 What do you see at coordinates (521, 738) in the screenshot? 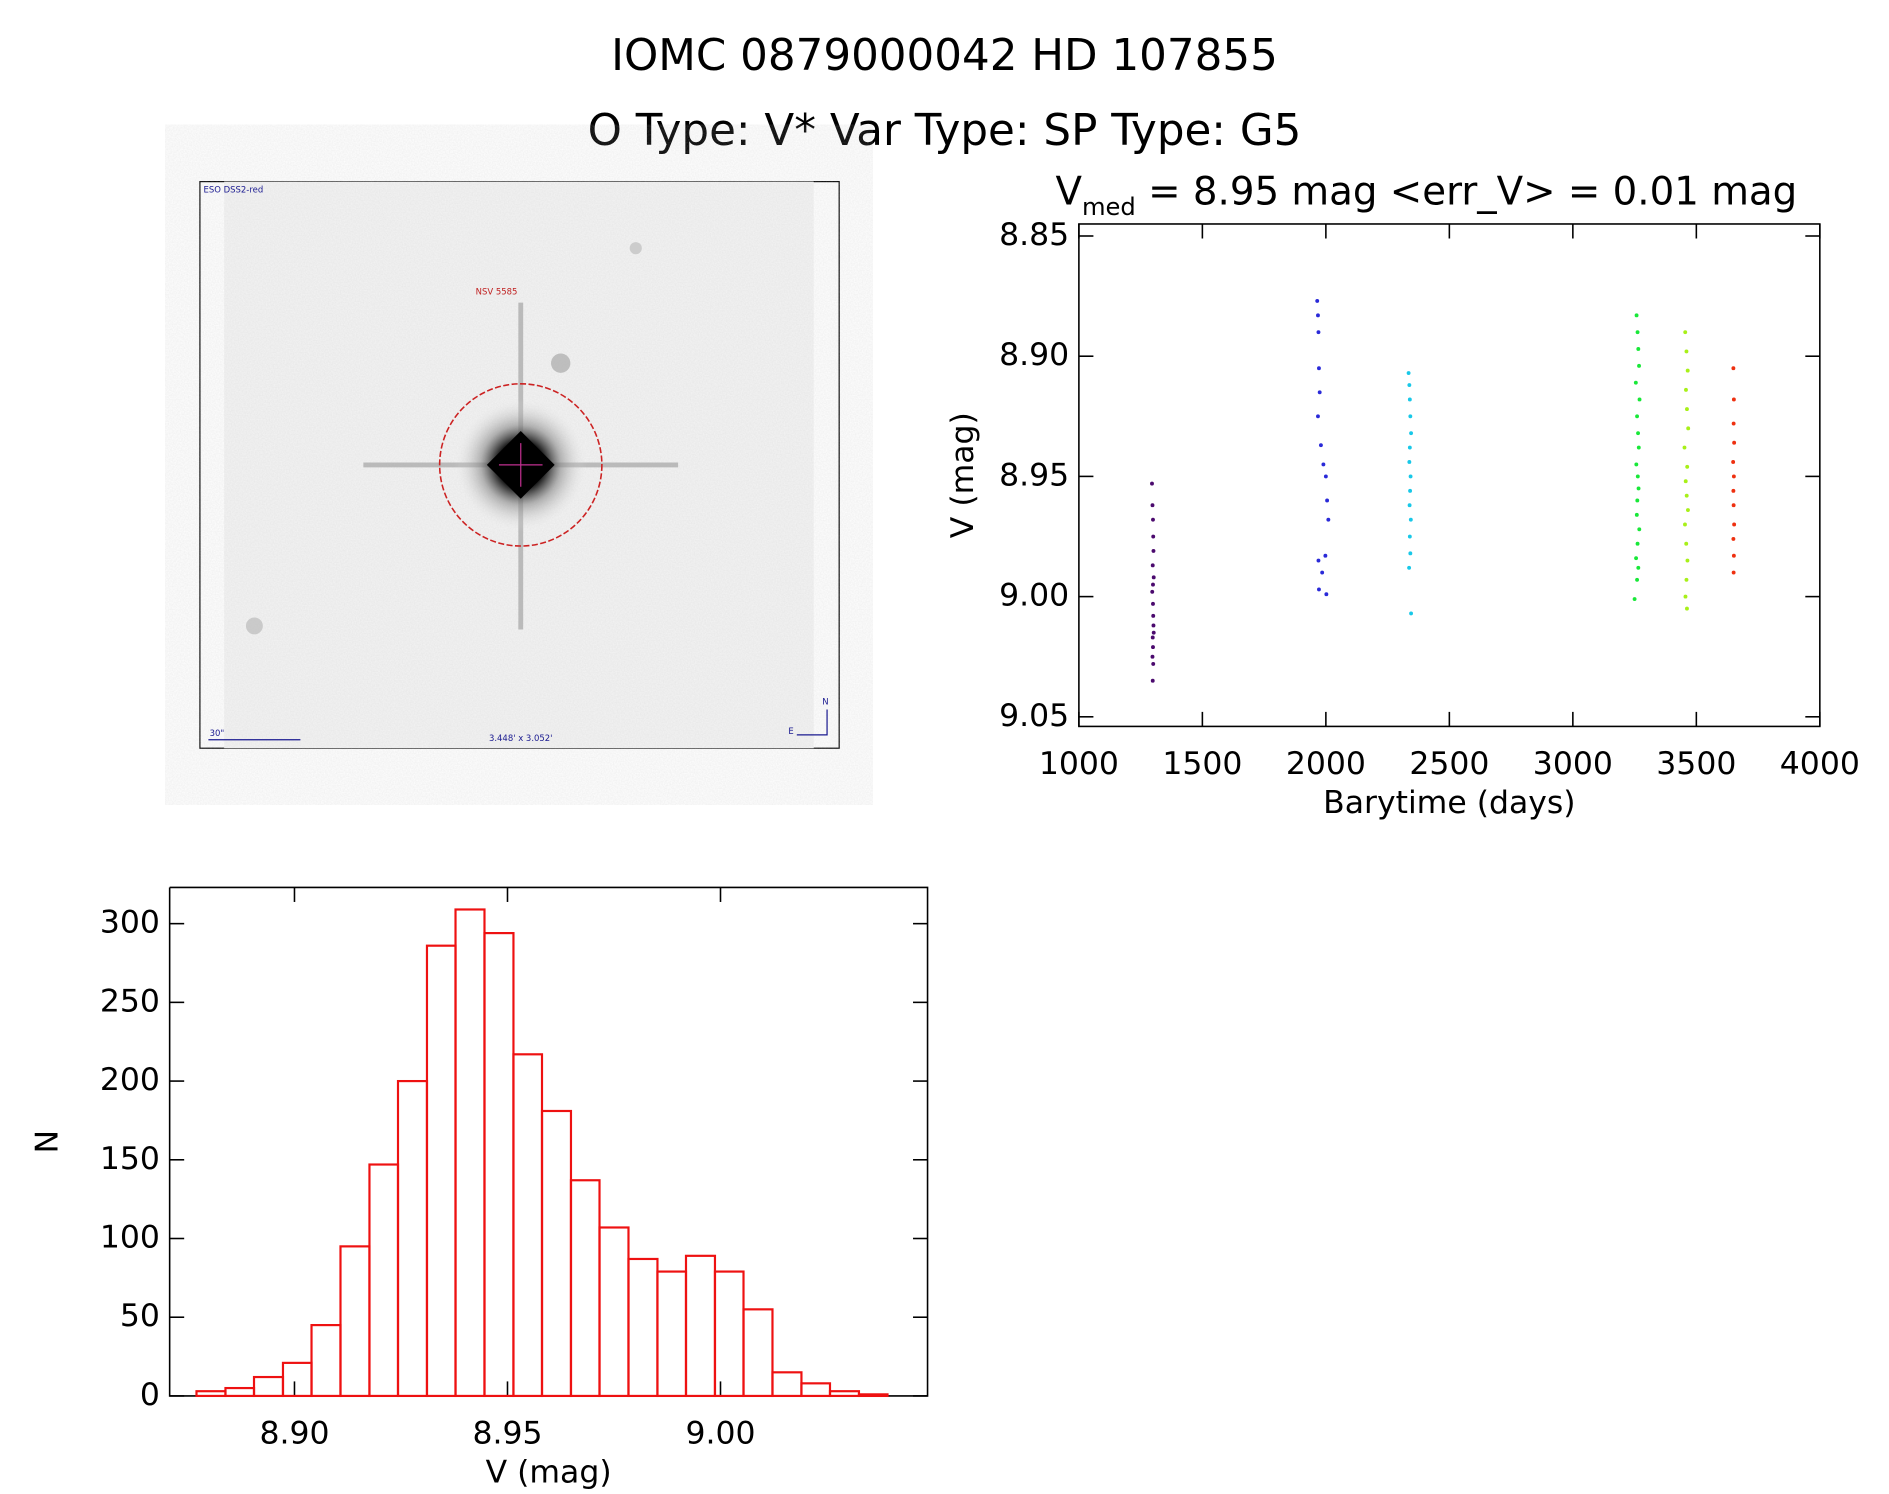
I see `size-label: 3.448' x 3.052'` at bounding box center [521, 738].